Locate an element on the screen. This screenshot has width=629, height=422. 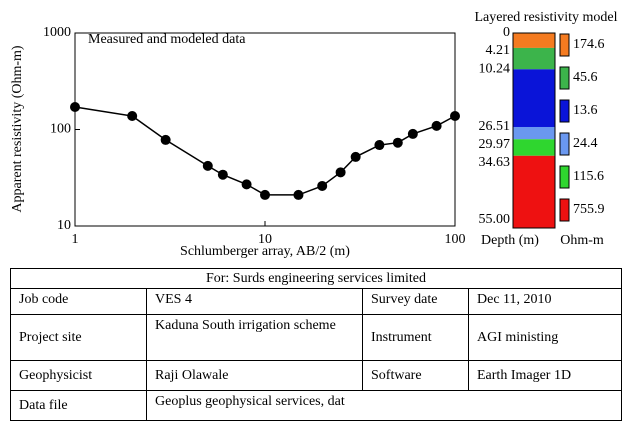
x-axis-label: Schlumberger array, AB/2 (m) is located at coordinates (265, 251).